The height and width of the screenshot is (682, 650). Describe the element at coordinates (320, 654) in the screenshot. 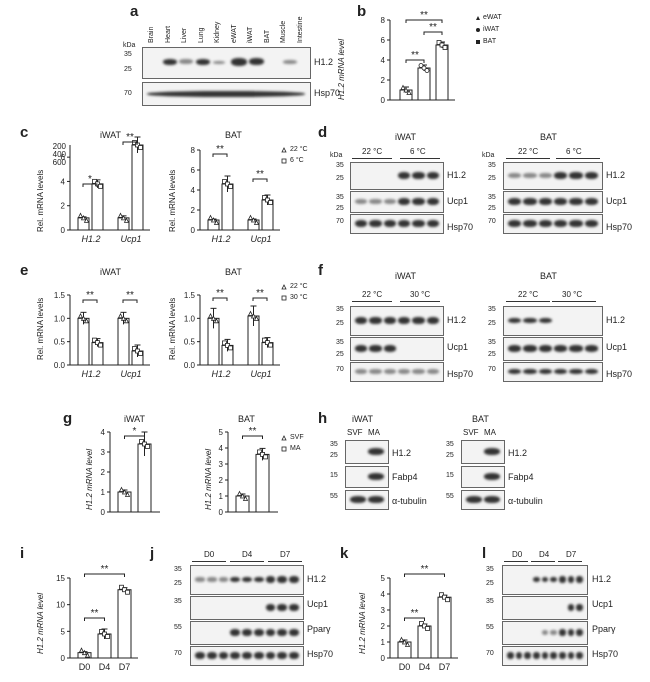

I see `j-row-3: Hsp70` at that location.